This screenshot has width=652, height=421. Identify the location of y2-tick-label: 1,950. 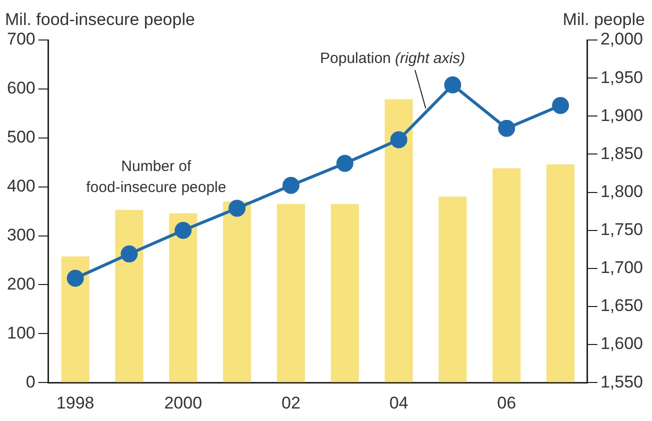
(622, 77).